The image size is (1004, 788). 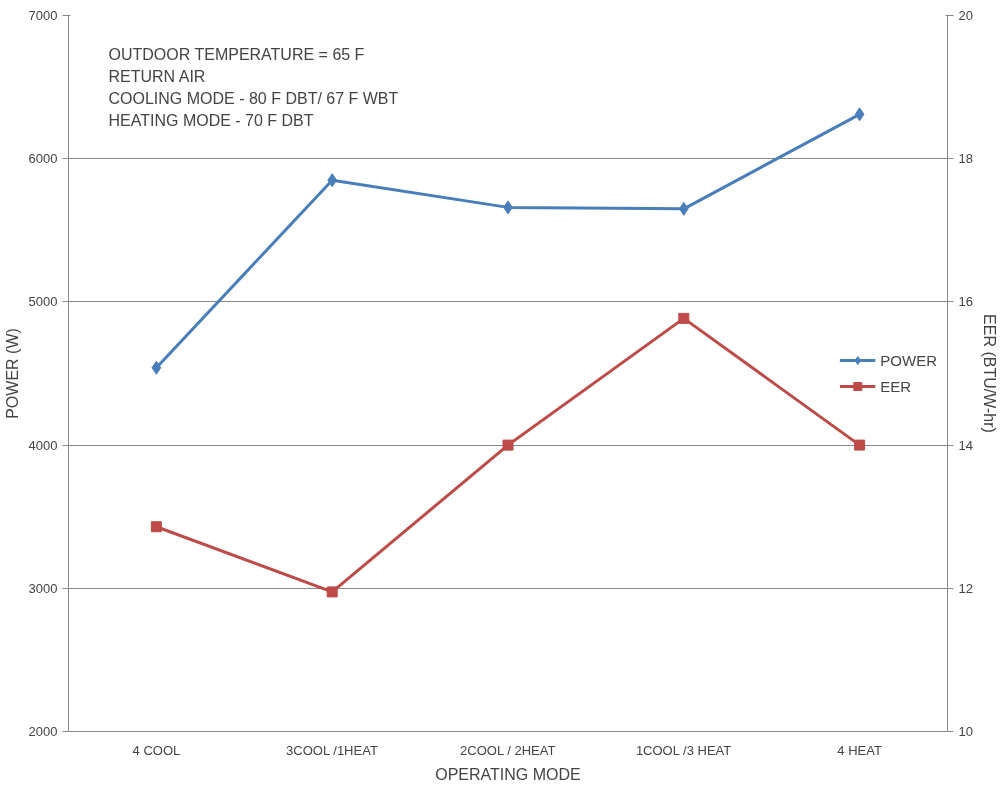 I want to click on x-tick-label: 4 HEAT, so click(x=859, y=750).